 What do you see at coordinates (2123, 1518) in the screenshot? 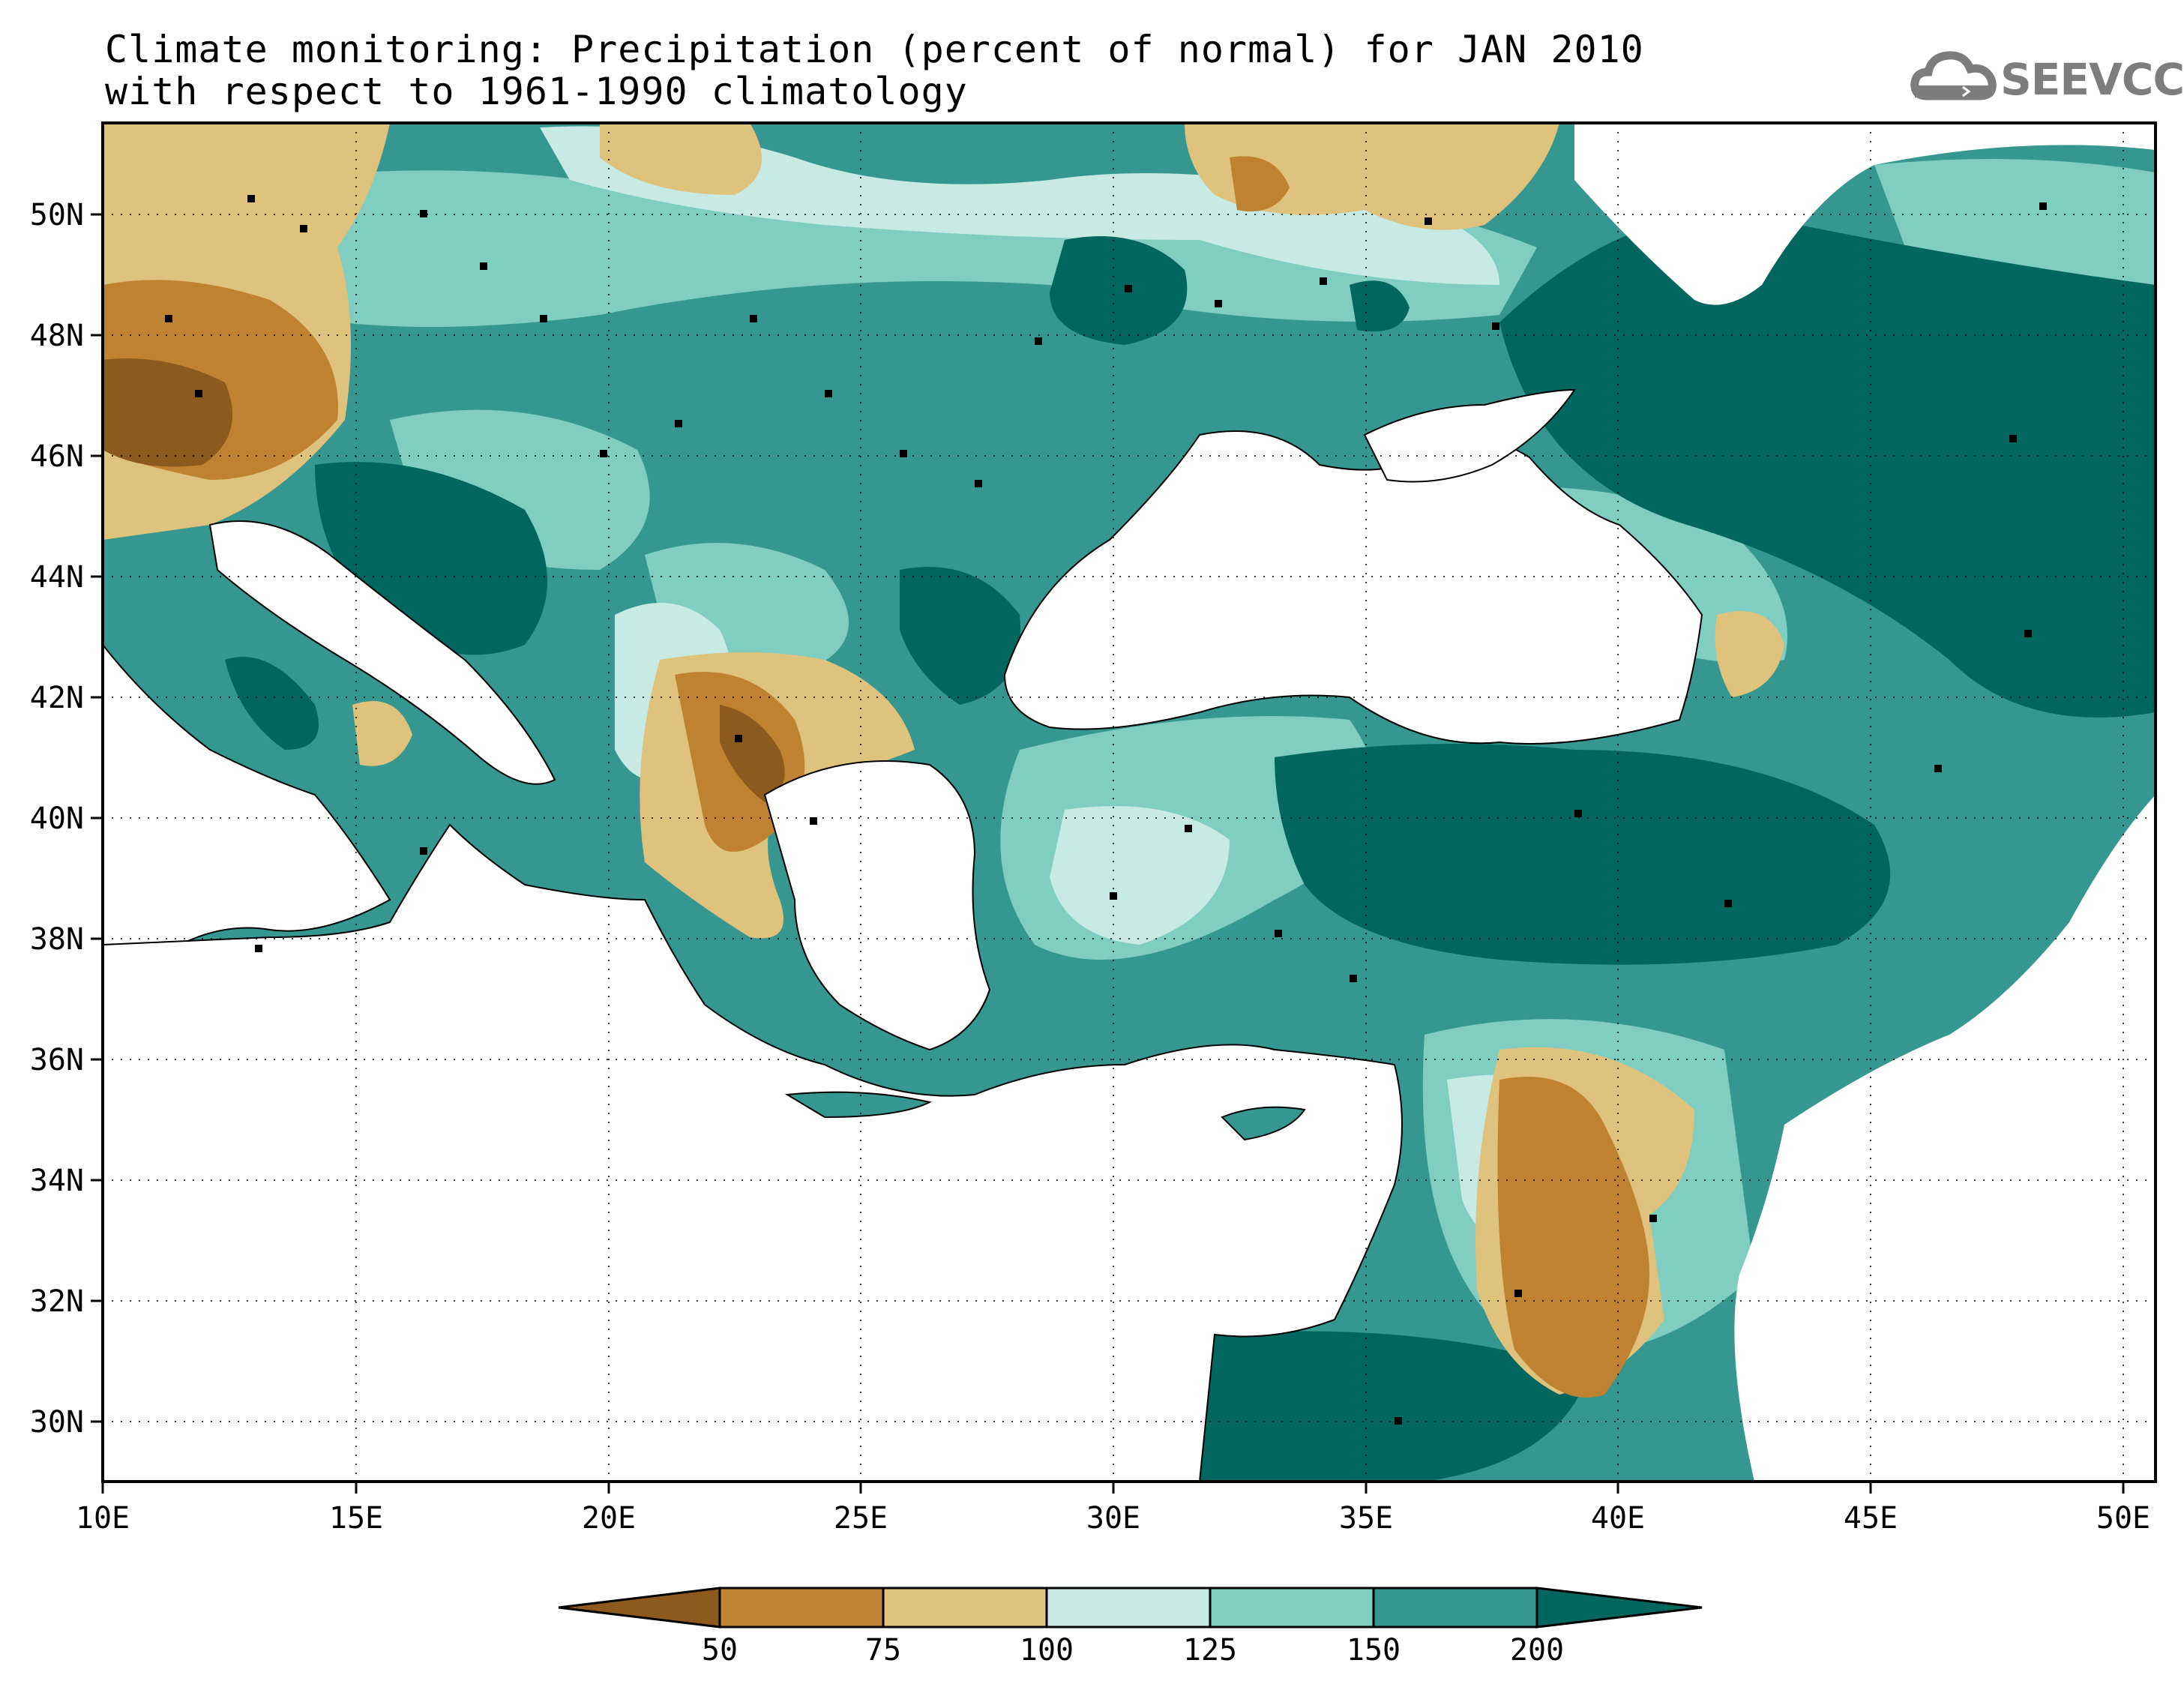
I see `lon-tick-label: 50E` at bounding box center [2123, 1518].